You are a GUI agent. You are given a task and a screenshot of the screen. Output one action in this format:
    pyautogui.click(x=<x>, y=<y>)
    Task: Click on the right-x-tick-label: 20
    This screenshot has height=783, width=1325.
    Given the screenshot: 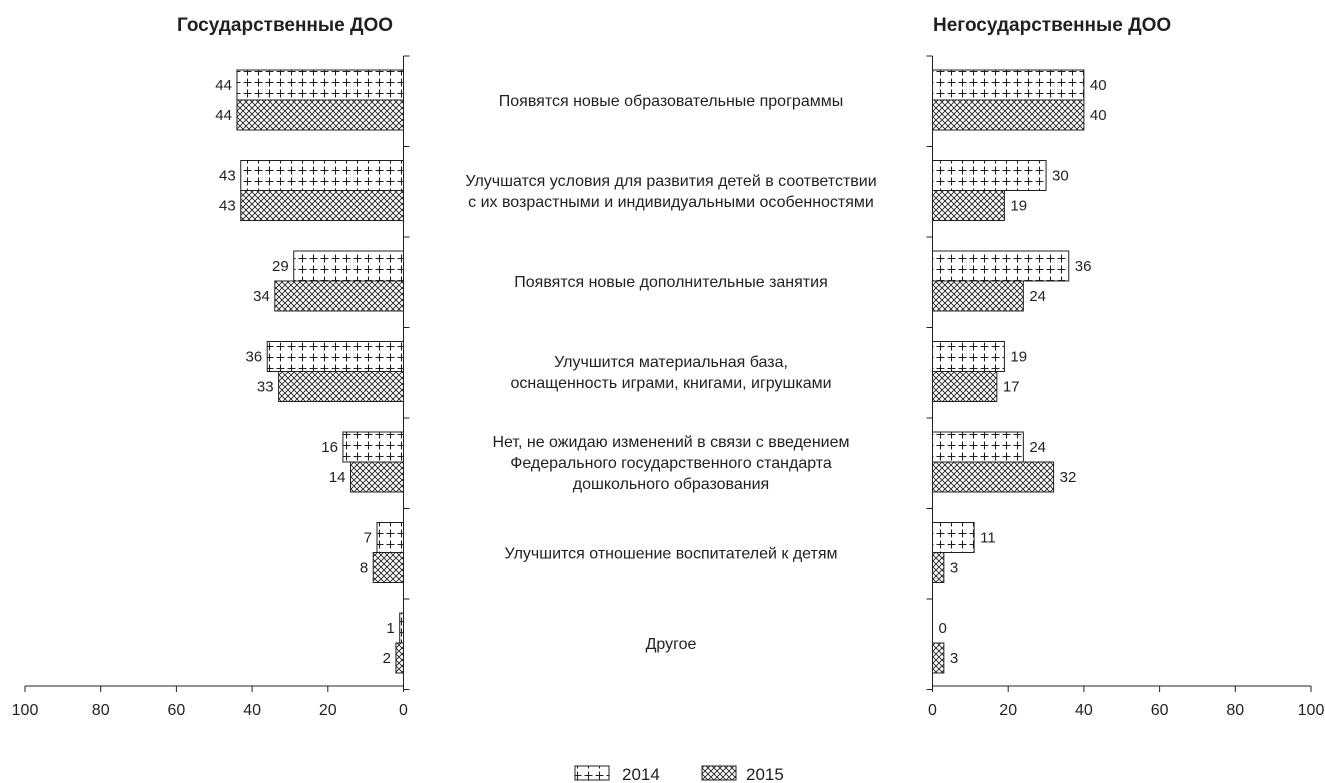 What is the action you would take?
    pyautogui.click(x=1008, y=710)
    